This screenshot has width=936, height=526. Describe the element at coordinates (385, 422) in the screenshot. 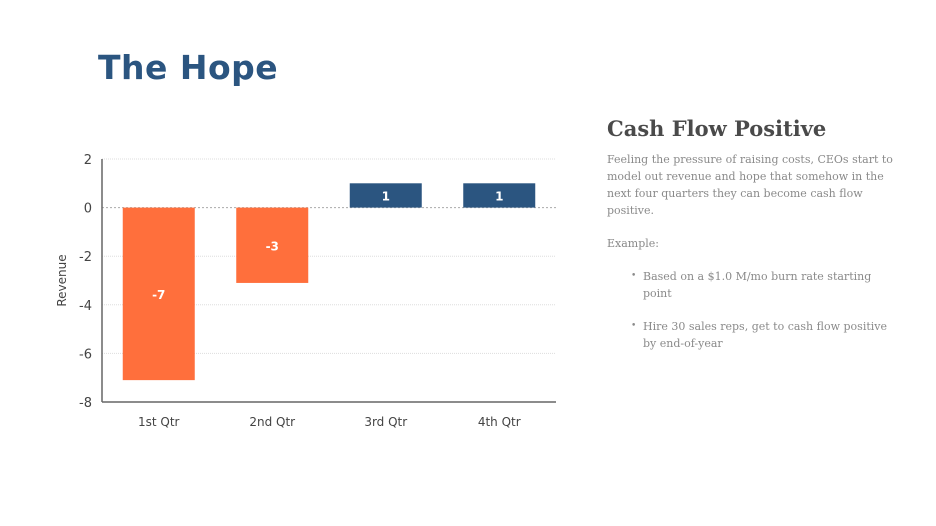

I see `x-tick-label: 3rd Qtr` at that location.